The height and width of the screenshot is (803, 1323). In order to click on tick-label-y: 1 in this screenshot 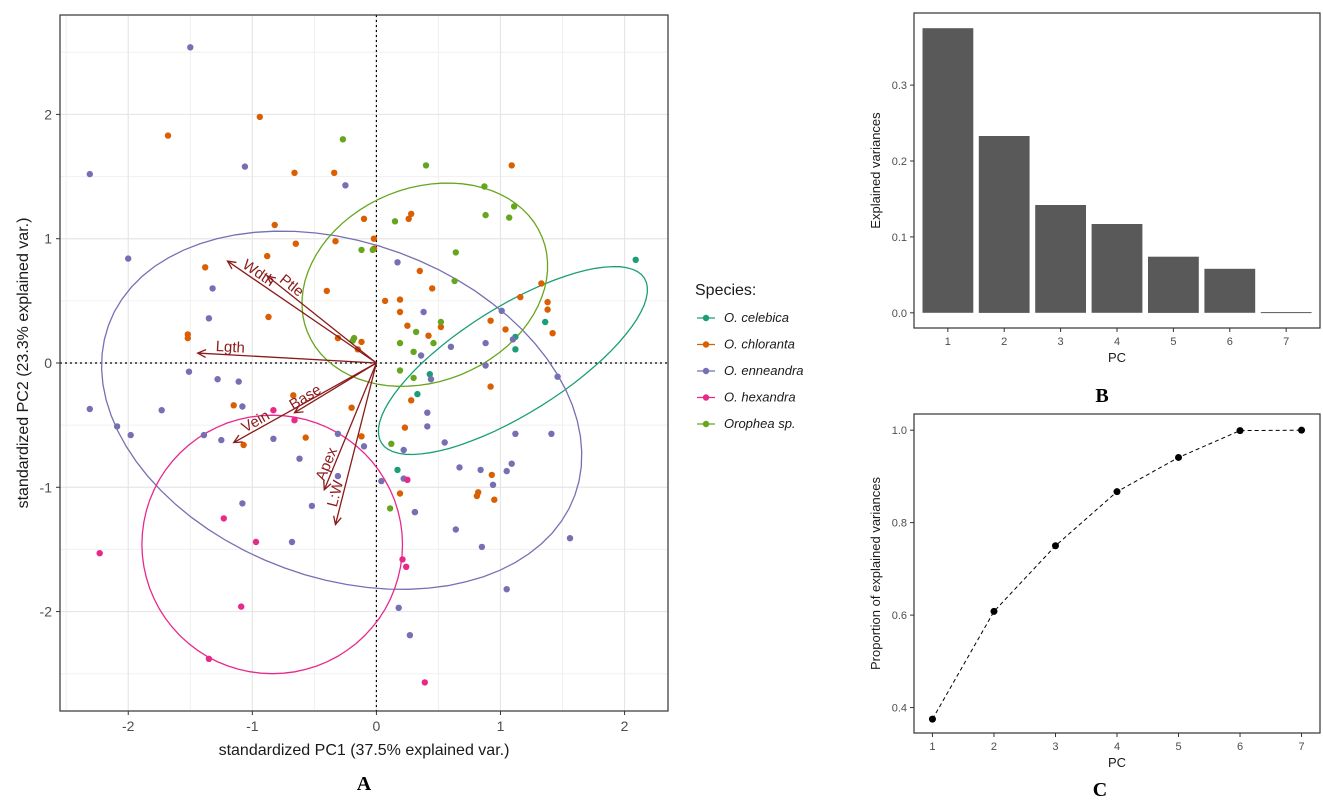, I will do `click(48, 239)`.